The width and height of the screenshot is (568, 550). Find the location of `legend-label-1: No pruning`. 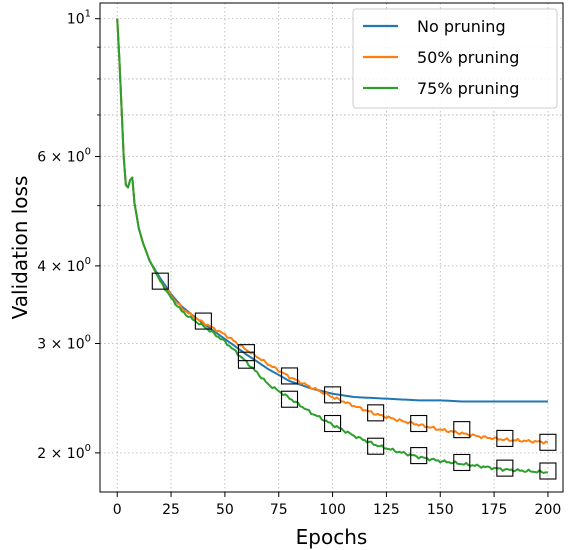

legend-label-1: No pruning is located at coordinates (461, 26).